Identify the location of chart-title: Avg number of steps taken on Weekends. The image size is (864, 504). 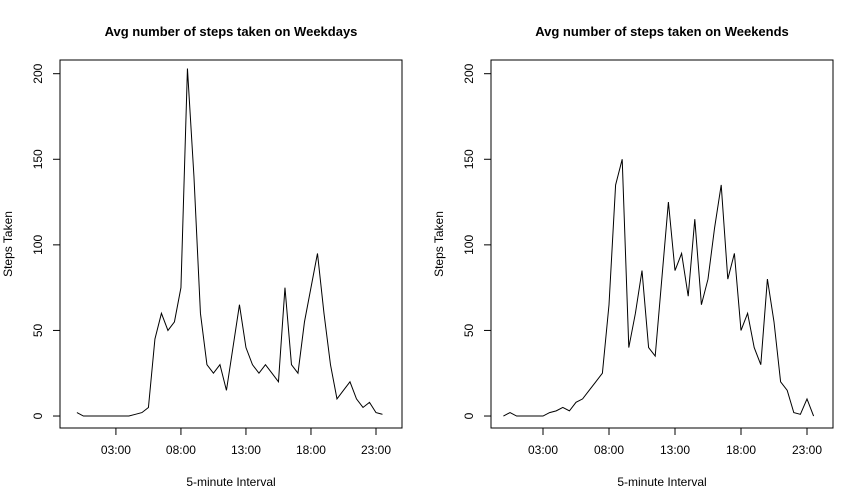
(662, 31).